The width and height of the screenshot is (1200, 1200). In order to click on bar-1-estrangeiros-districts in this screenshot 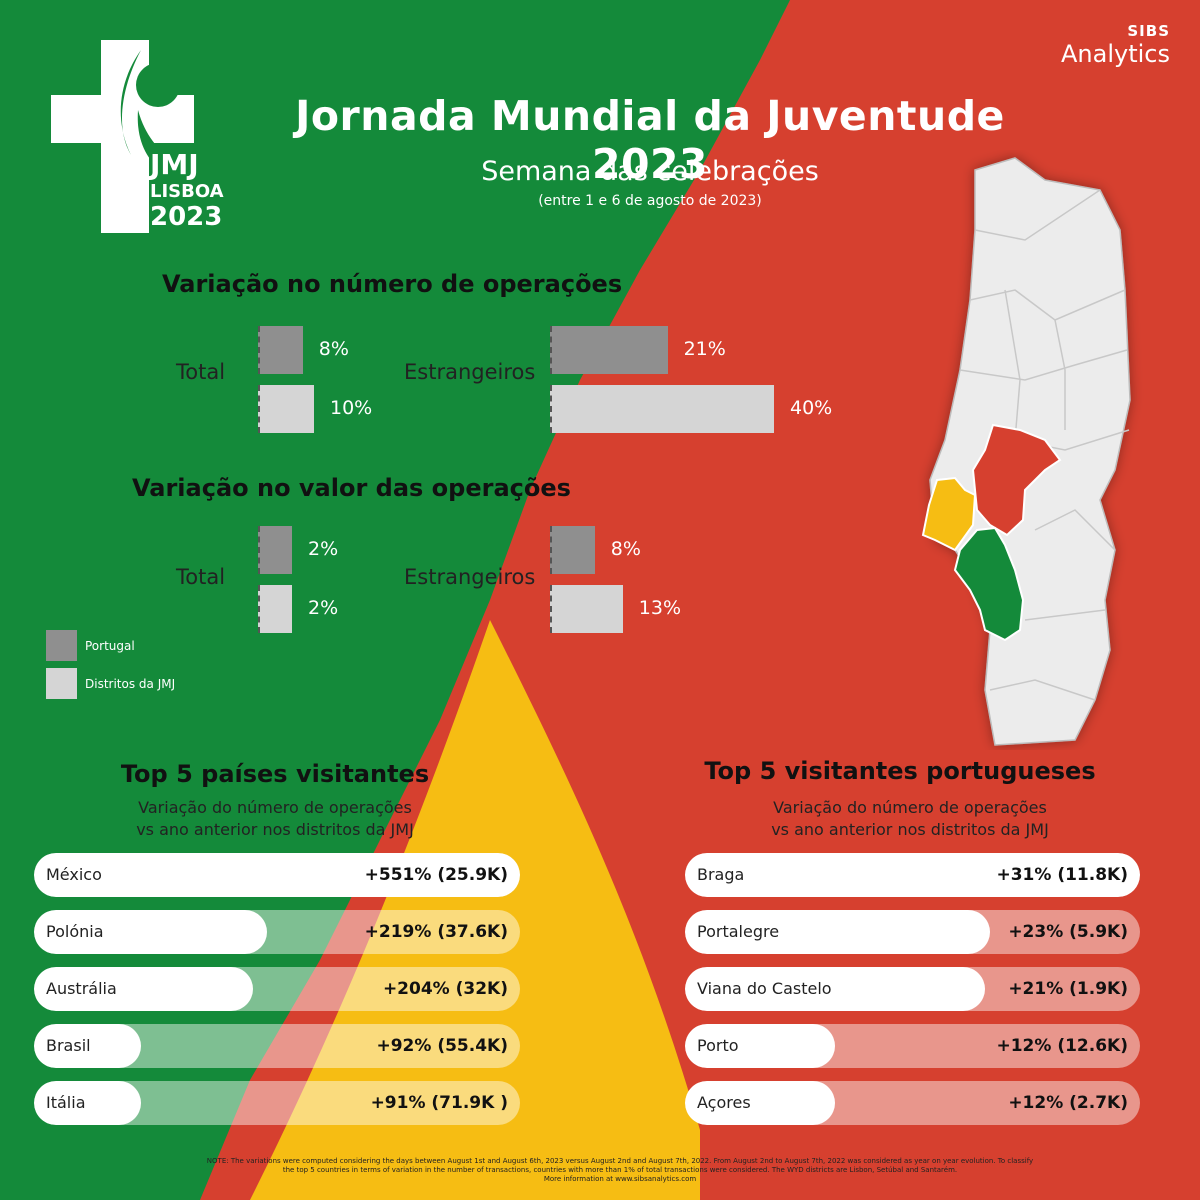, I will do `click(662, 409)`.